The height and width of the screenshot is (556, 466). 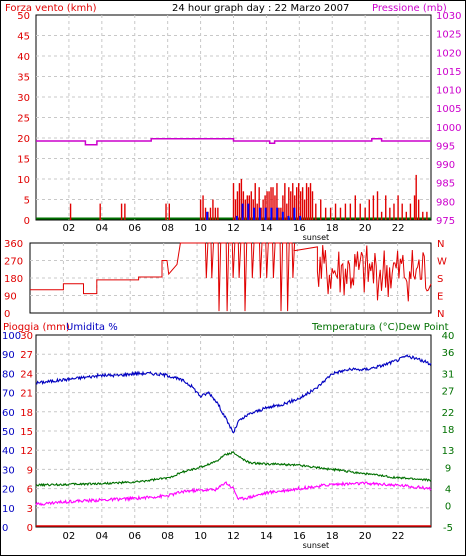 What do you see at coordinates (448, 72) in the screenshot?
I see `pressure-tick-label: 1015` at bounding box center [448, 72].